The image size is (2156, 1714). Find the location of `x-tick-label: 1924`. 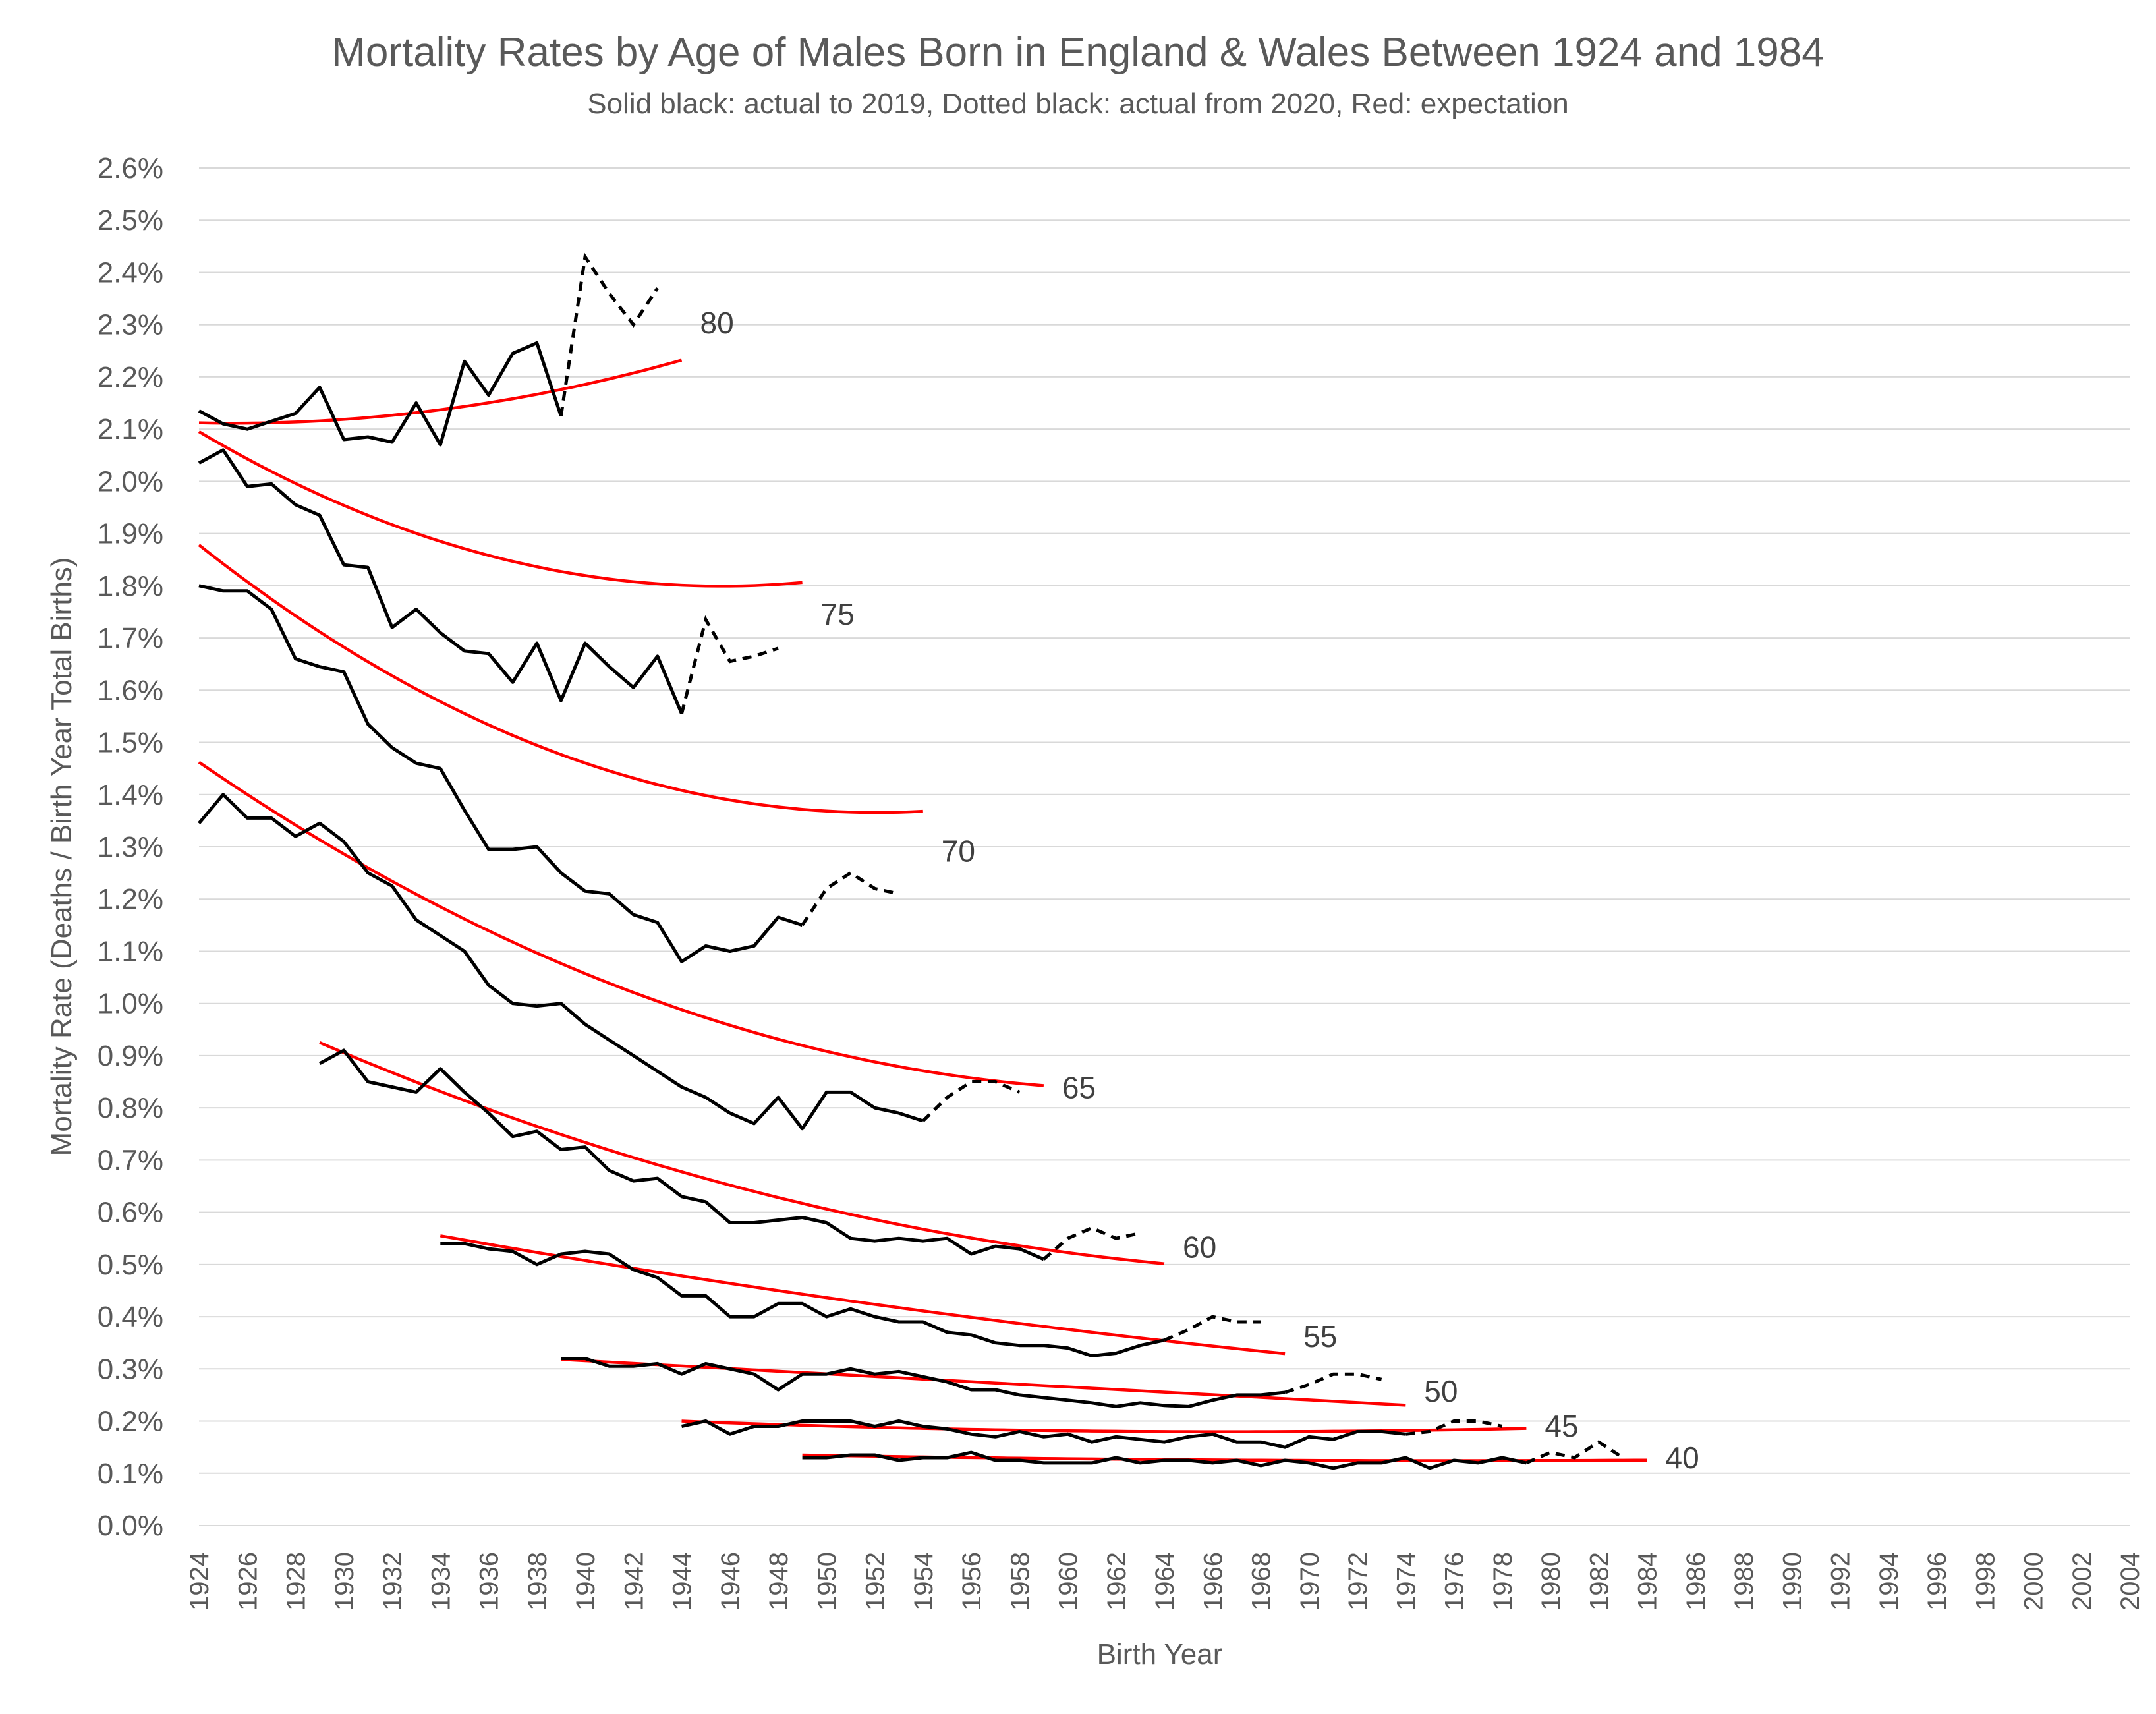

x-tick-label: 1924 is located at coordinates (199, 1582).